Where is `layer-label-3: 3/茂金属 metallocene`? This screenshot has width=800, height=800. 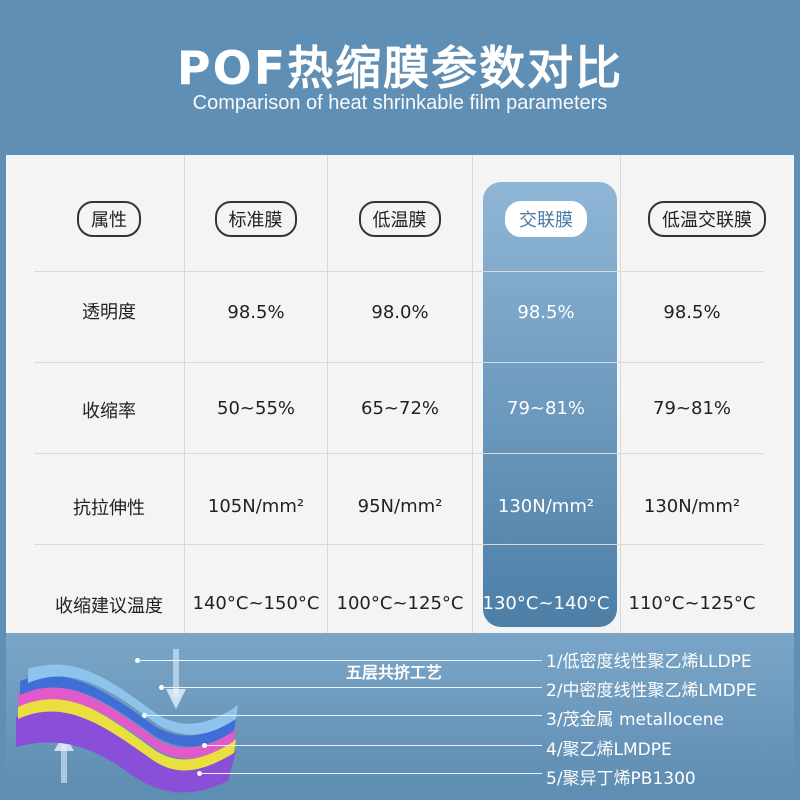 layer-label-3: 3/茂金属 metallocene is located at coordinates (635, 720).